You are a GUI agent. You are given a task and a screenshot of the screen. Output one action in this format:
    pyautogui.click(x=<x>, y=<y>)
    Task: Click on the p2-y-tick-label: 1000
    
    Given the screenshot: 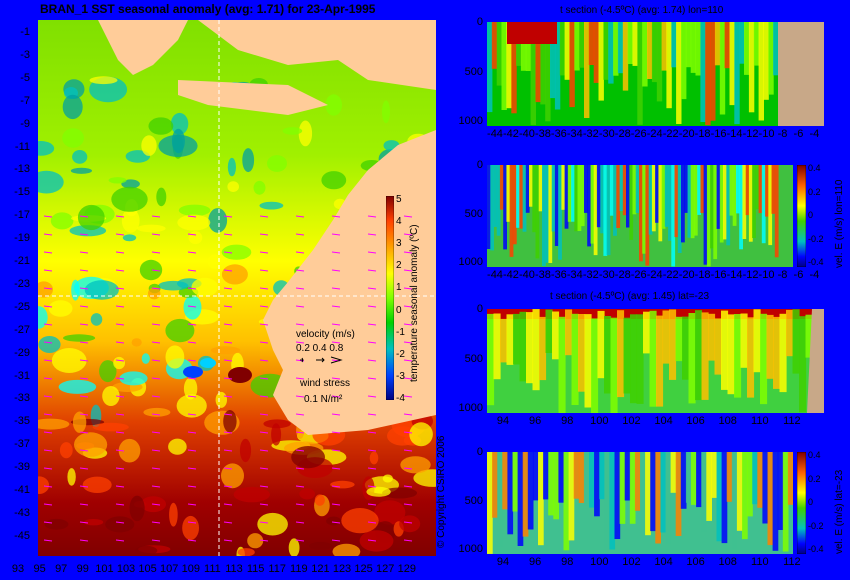 What is the action you would take?
    pyautogui.click(x=470, y=262)
    